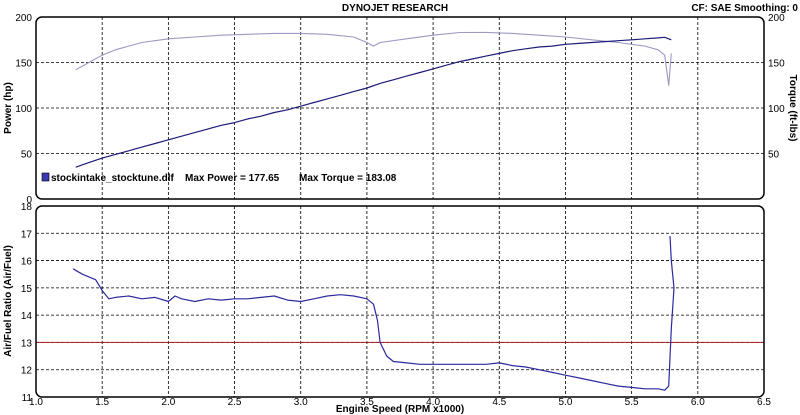  I want to click on rpm-axis-label: Engine Speed (RPM x1000), so click(400, 409).